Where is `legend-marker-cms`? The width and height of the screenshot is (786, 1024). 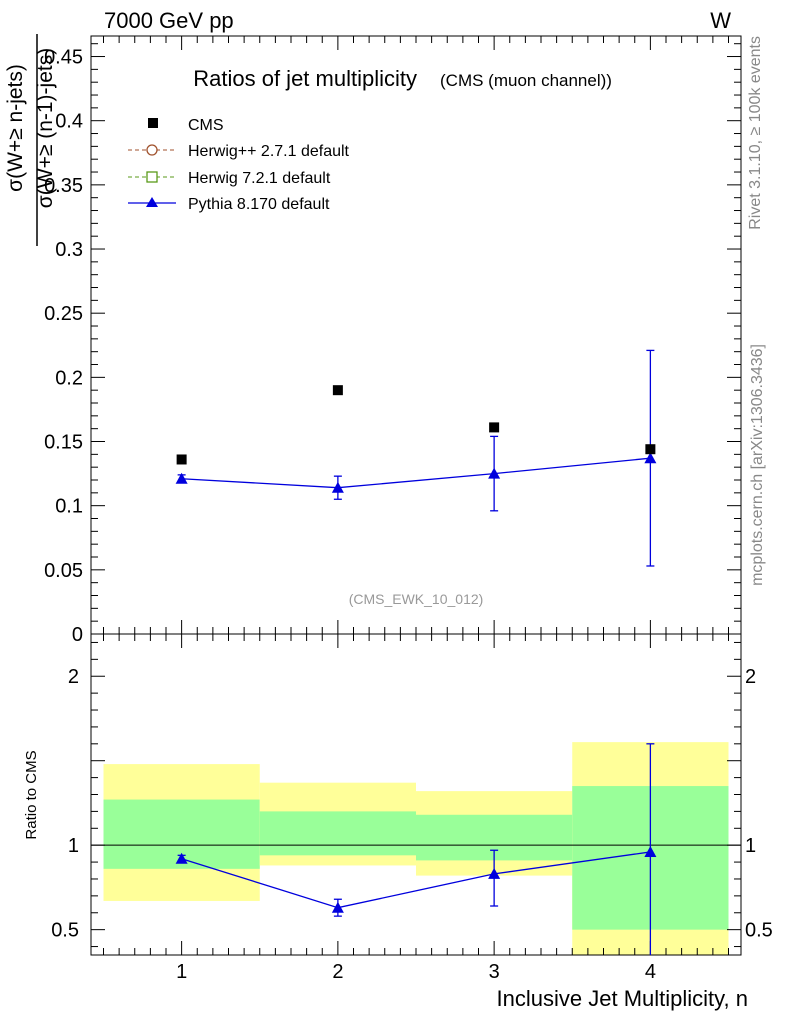 legend-marker-cms is located at coordinates (153, 123).